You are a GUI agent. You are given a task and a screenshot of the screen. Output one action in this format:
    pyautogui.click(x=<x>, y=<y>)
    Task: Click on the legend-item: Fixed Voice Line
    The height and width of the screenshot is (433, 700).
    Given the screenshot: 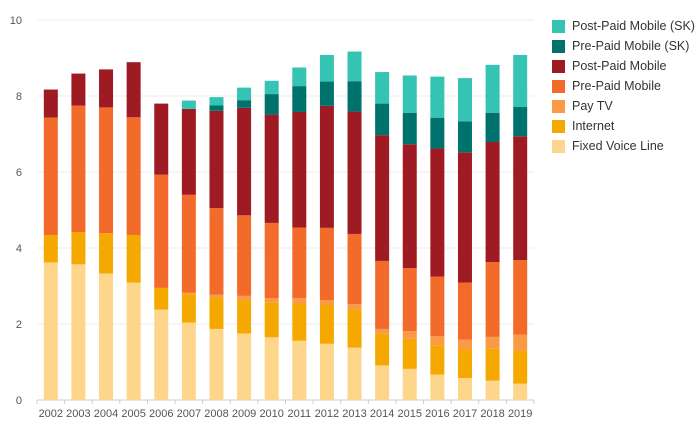 What is the action you would take?
    pyautogui.click(x=623, y=146)
    